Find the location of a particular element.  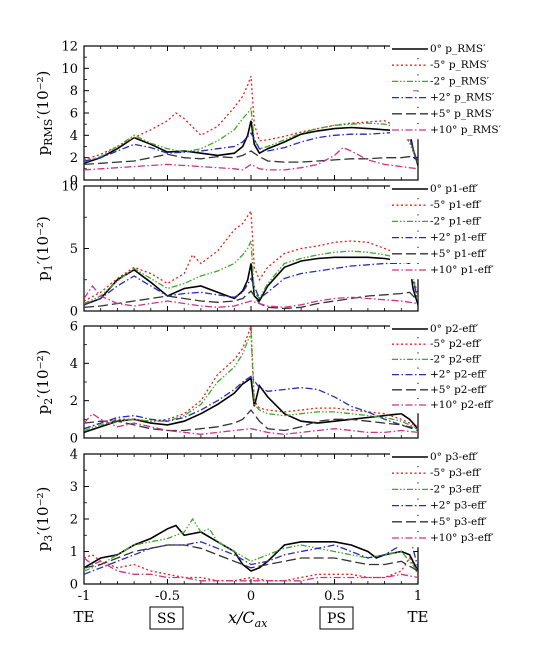

legend-label-6: +10° p_RMS′ is located at coordinates (466, 130).